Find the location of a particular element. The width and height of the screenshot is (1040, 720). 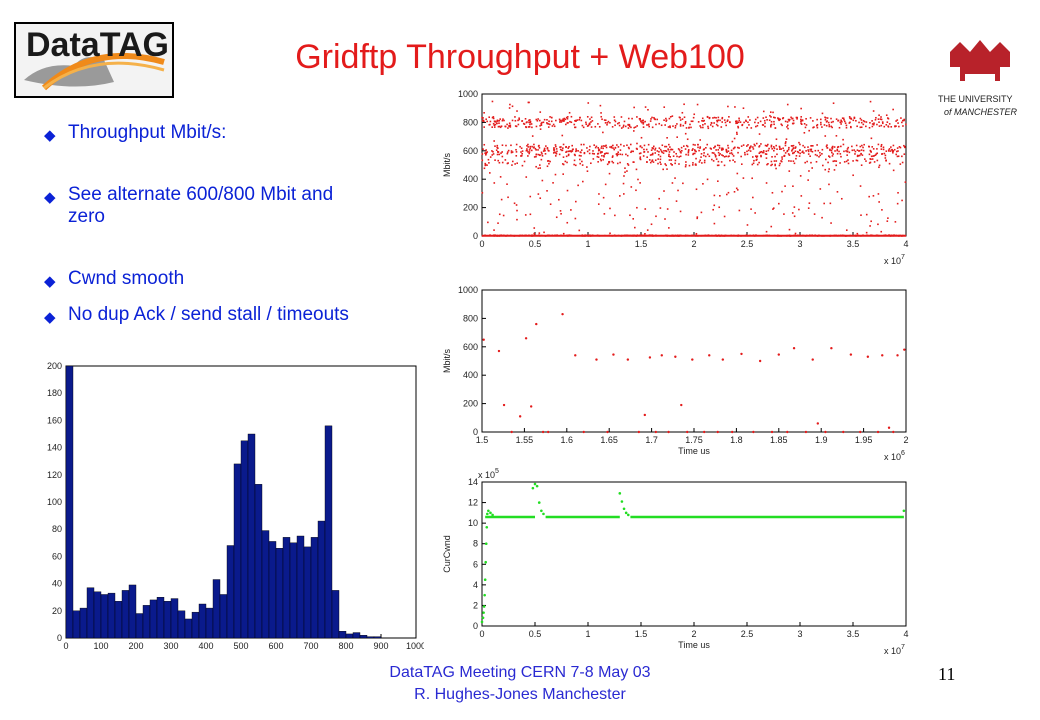

x-tick-label: 3 is located at coordinates (799, 244).